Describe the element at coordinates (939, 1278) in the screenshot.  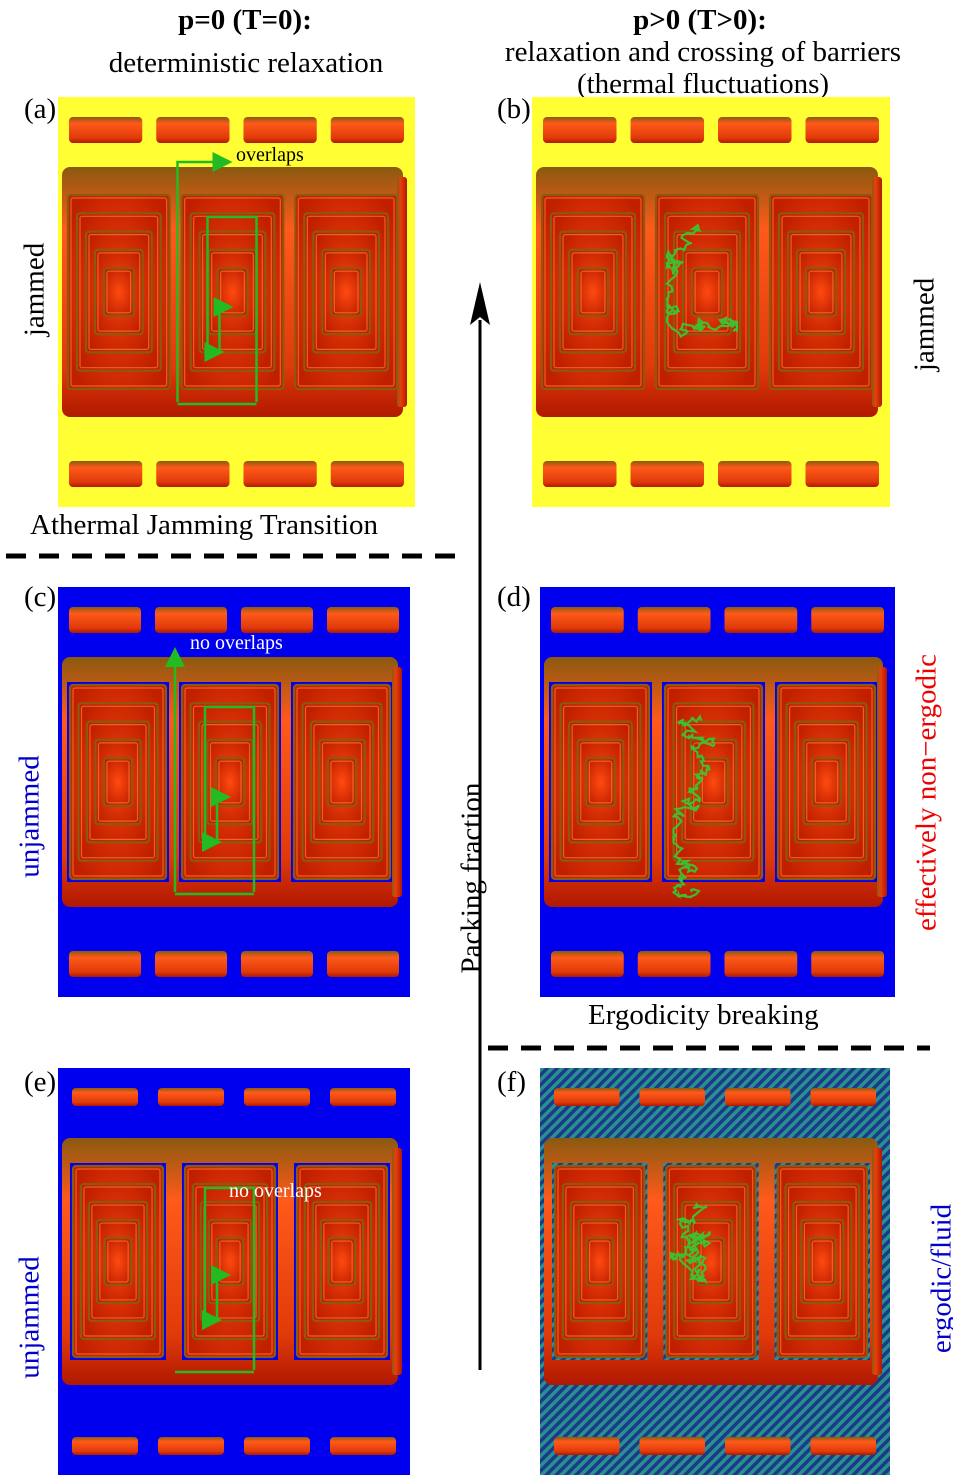
I see `side-label-f: ergodic/fluid` at that location.